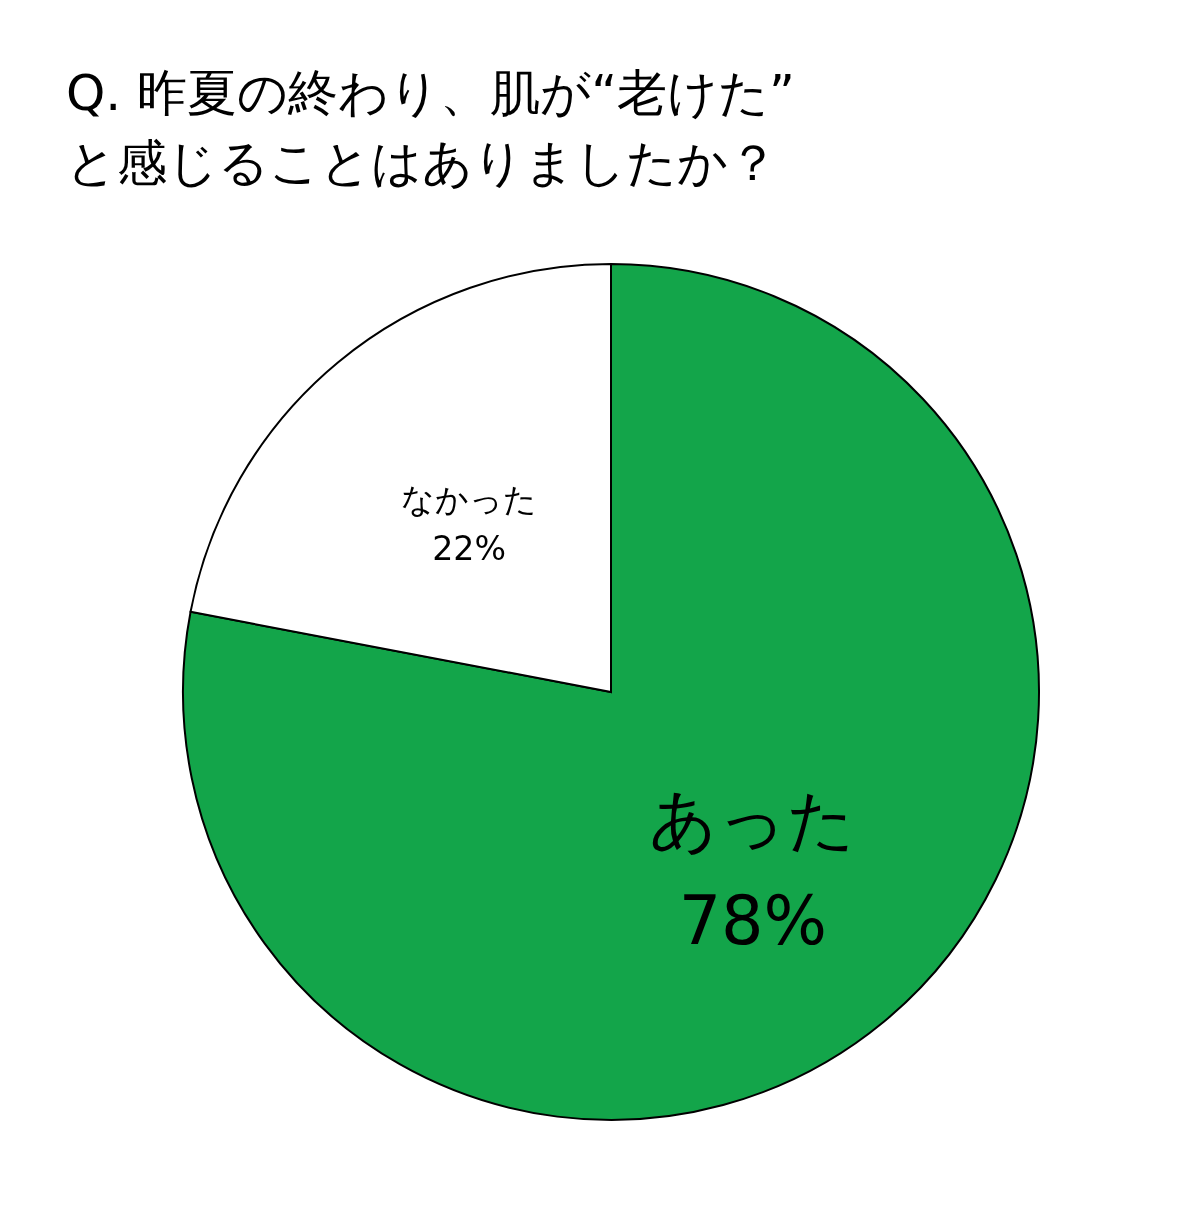  What do you see at coordinates (469, 499) in the screenshot?
I see `slice-label: なかった` at bounding box center [469, 499].